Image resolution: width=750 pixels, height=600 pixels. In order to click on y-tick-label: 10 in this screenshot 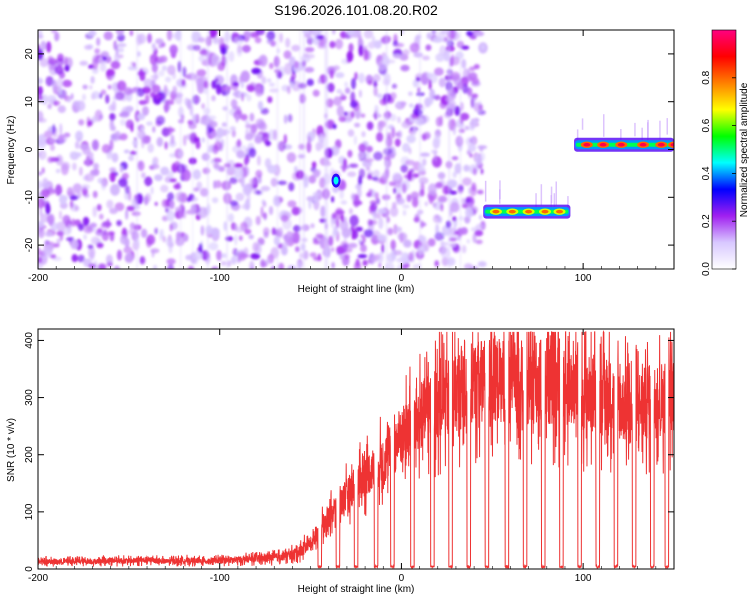, I will do `click(29, 102)`.